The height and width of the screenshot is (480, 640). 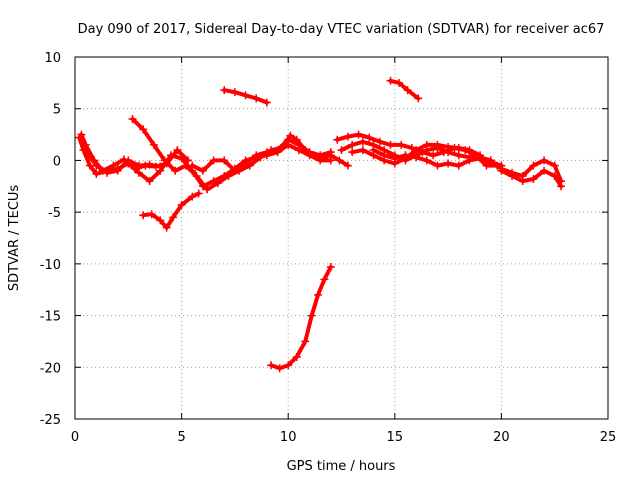 I want to click on y-tick-label: -25, so click(x=50, y=420).